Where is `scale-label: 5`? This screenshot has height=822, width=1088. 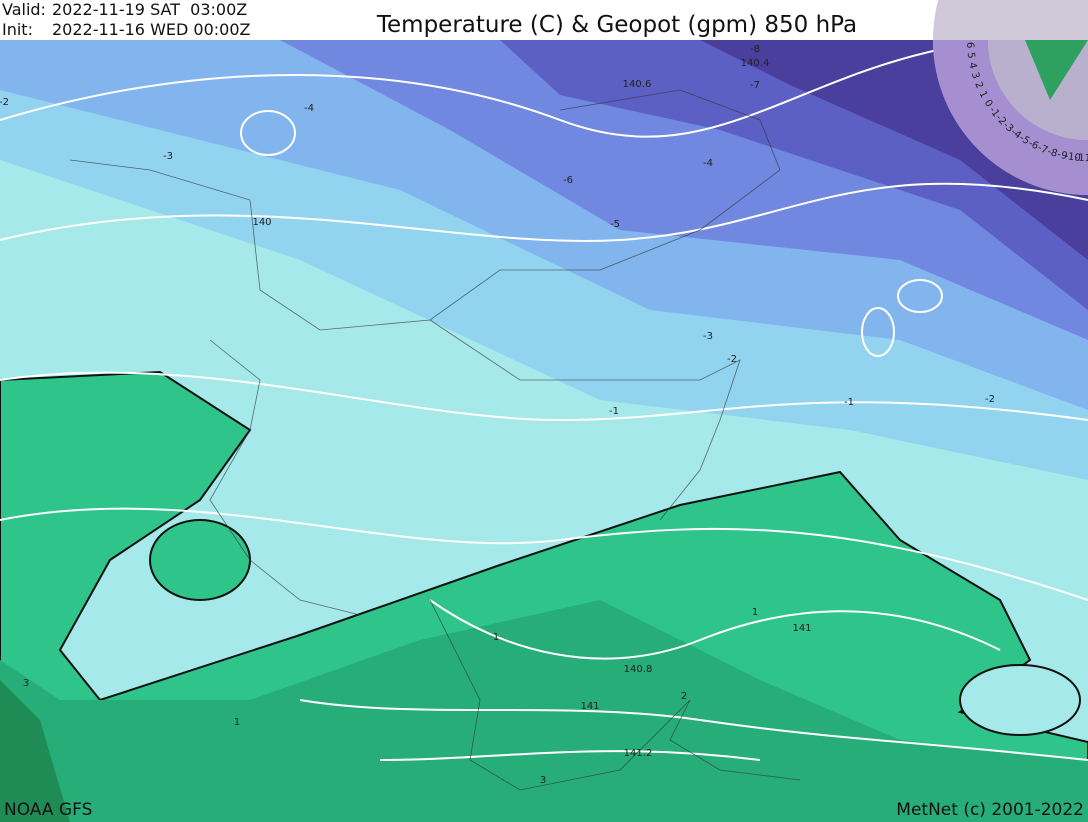 scale-label: 5 is located at coordinates (971, 56).